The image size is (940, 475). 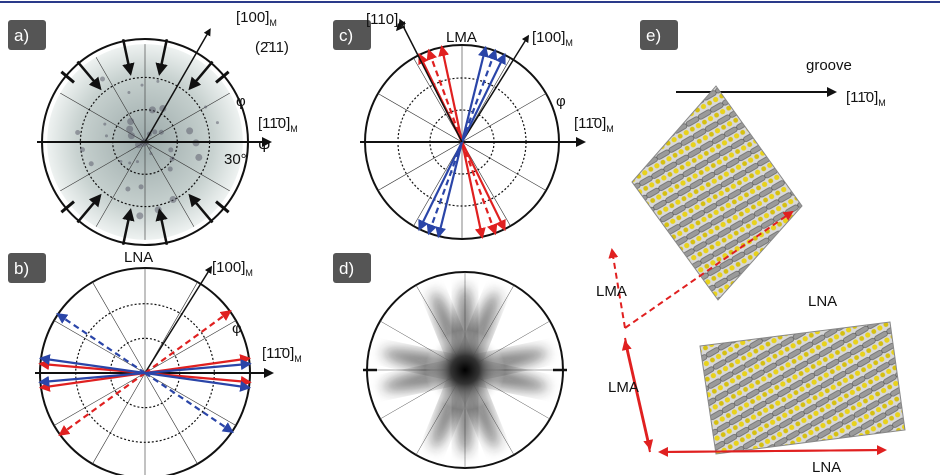 I want to click on panel-c-text: [110]M LMA [100]M φ [11̄0]M, so click(x=490, y=72).